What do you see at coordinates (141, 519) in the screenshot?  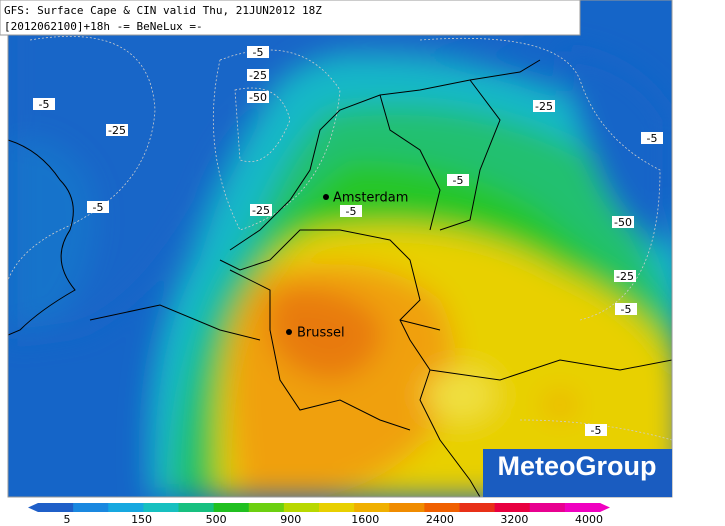 I see `colorbar-label: 150` at bounding box center [141, 519].